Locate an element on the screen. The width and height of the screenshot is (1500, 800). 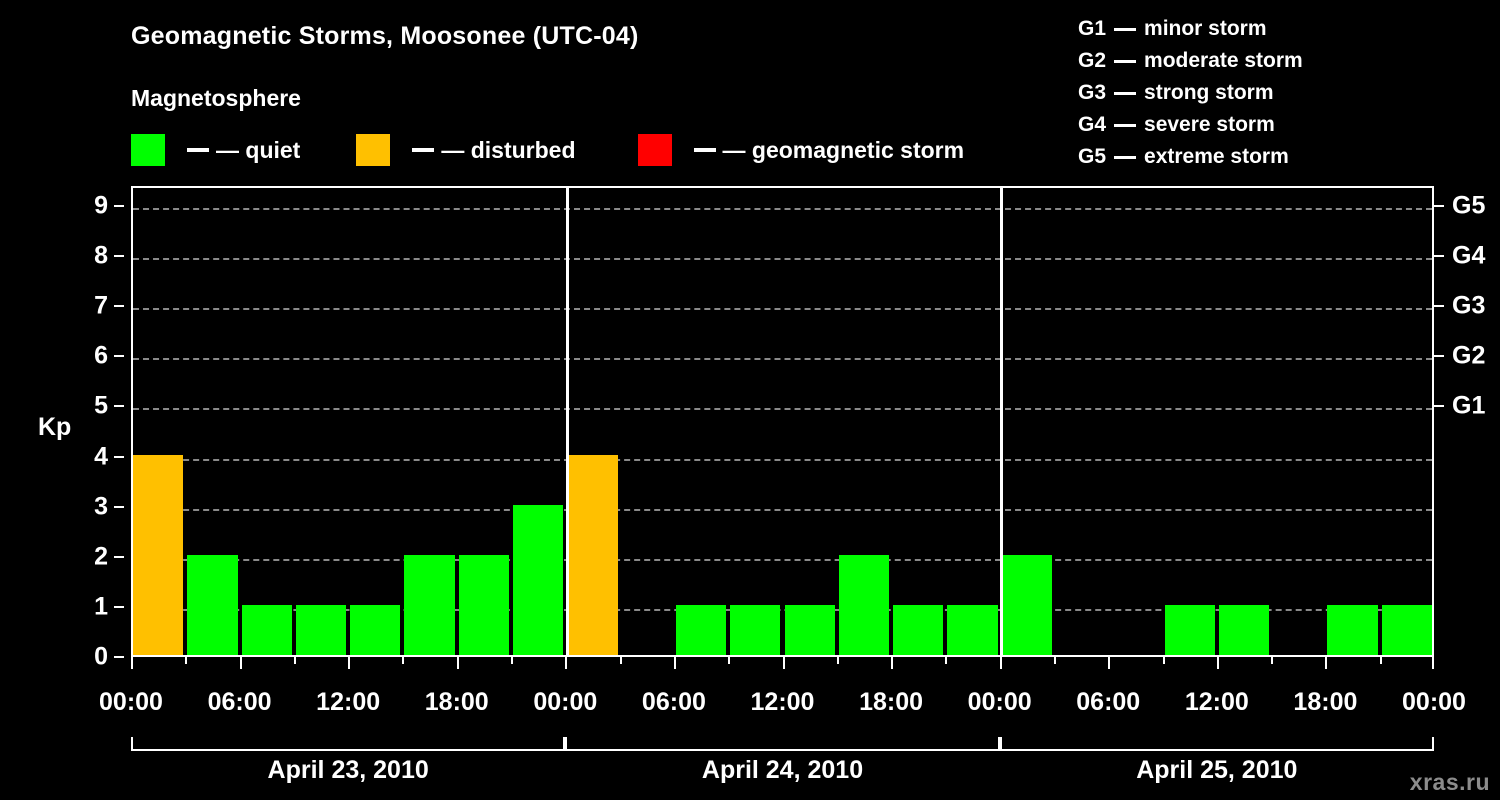
legend-swatch-storm is located at coordinates (654, 150).